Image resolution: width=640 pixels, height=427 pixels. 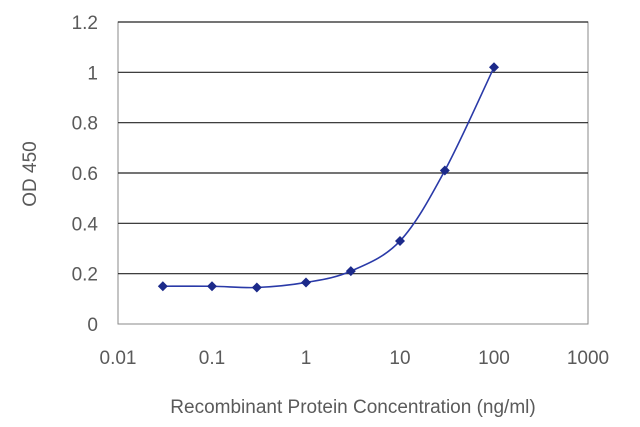 I want to click on y-tick-label: 0, so click(x=92, y=325).